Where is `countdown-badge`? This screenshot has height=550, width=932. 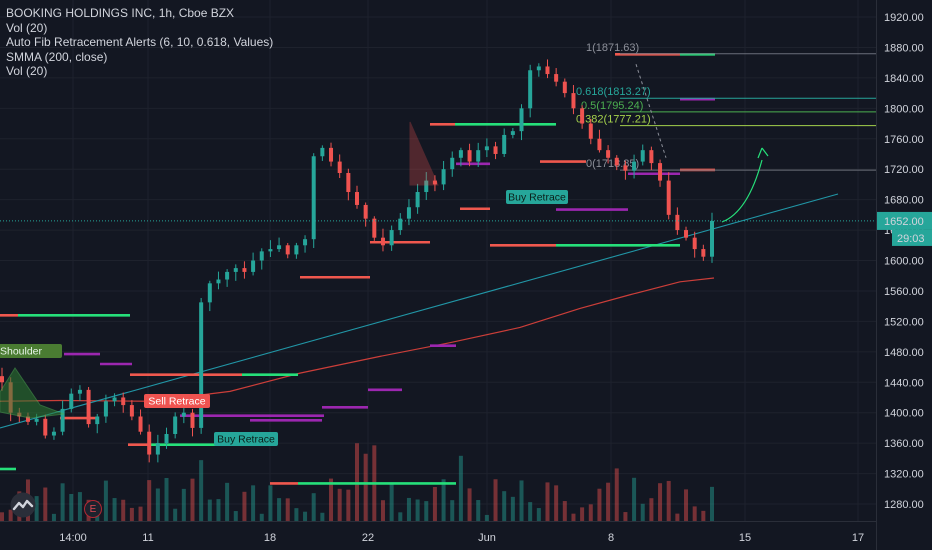
countdown-badge is located at coordinates (912, 237).